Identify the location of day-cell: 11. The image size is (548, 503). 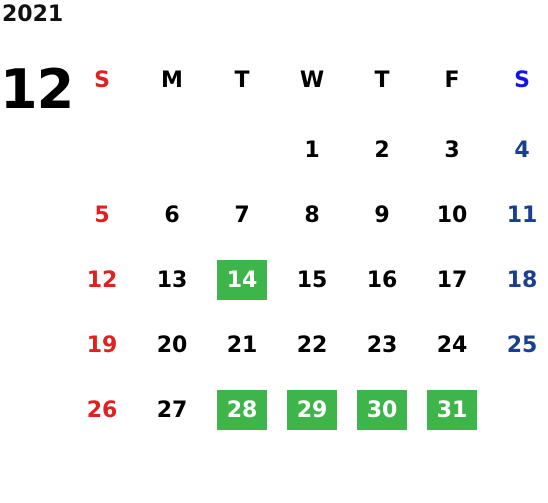
(522, 215).